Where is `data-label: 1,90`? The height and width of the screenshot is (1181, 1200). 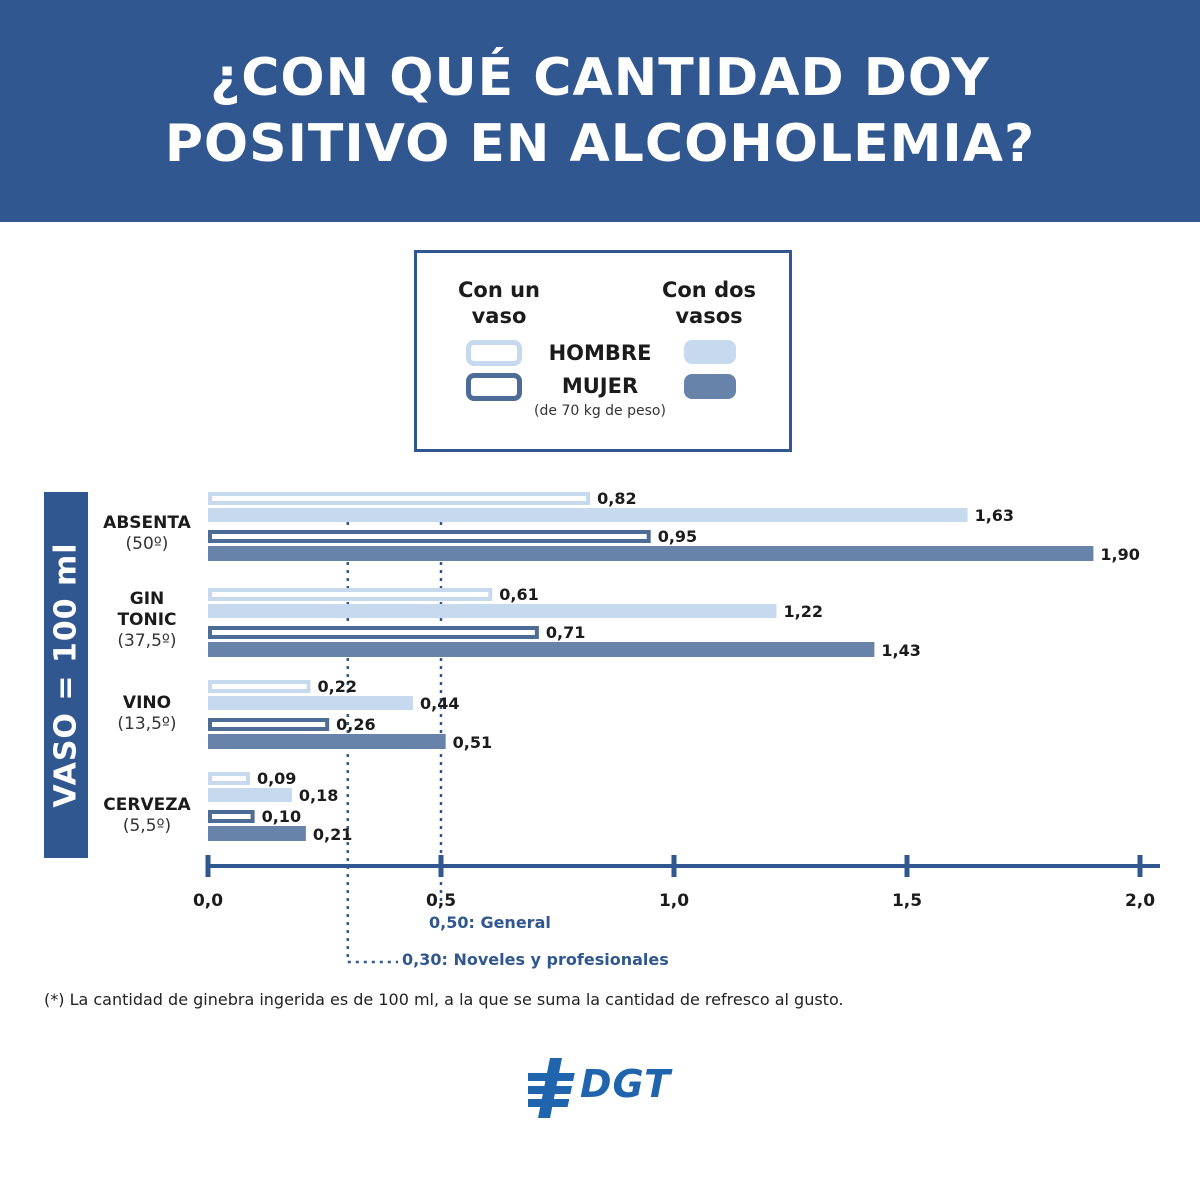
data-label: 1,90 is located at coordinates (1119, 554).